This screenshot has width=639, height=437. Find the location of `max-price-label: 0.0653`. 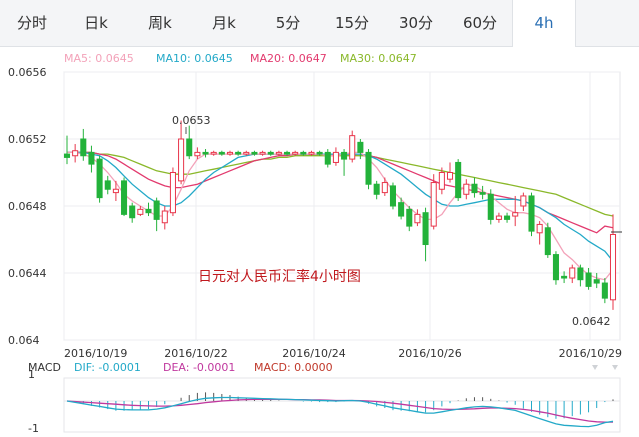

max-price-label: 0.0653 is located at coordinates (191, 120).